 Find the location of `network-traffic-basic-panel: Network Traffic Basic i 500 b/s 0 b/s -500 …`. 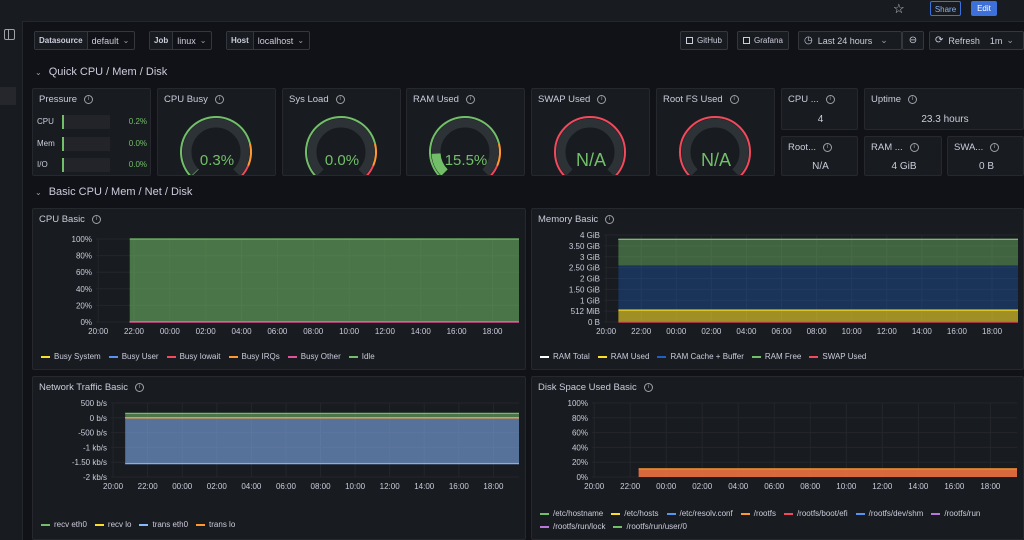

network-traffic-basic-panel: Network Traffic Basic i 500 b/s 0 b/s -500 … is located at coordinates (279, 458).